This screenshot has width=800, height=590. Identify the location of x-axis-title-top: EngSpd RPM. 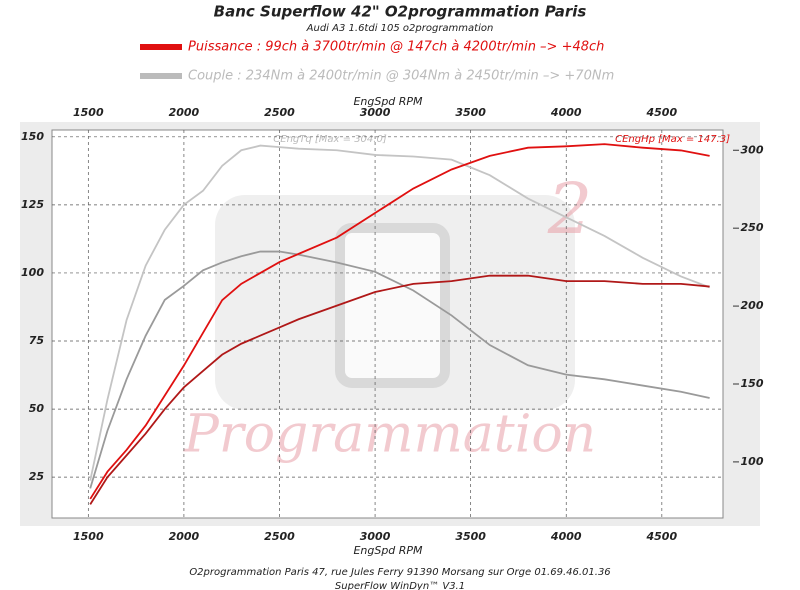
(388, 101).